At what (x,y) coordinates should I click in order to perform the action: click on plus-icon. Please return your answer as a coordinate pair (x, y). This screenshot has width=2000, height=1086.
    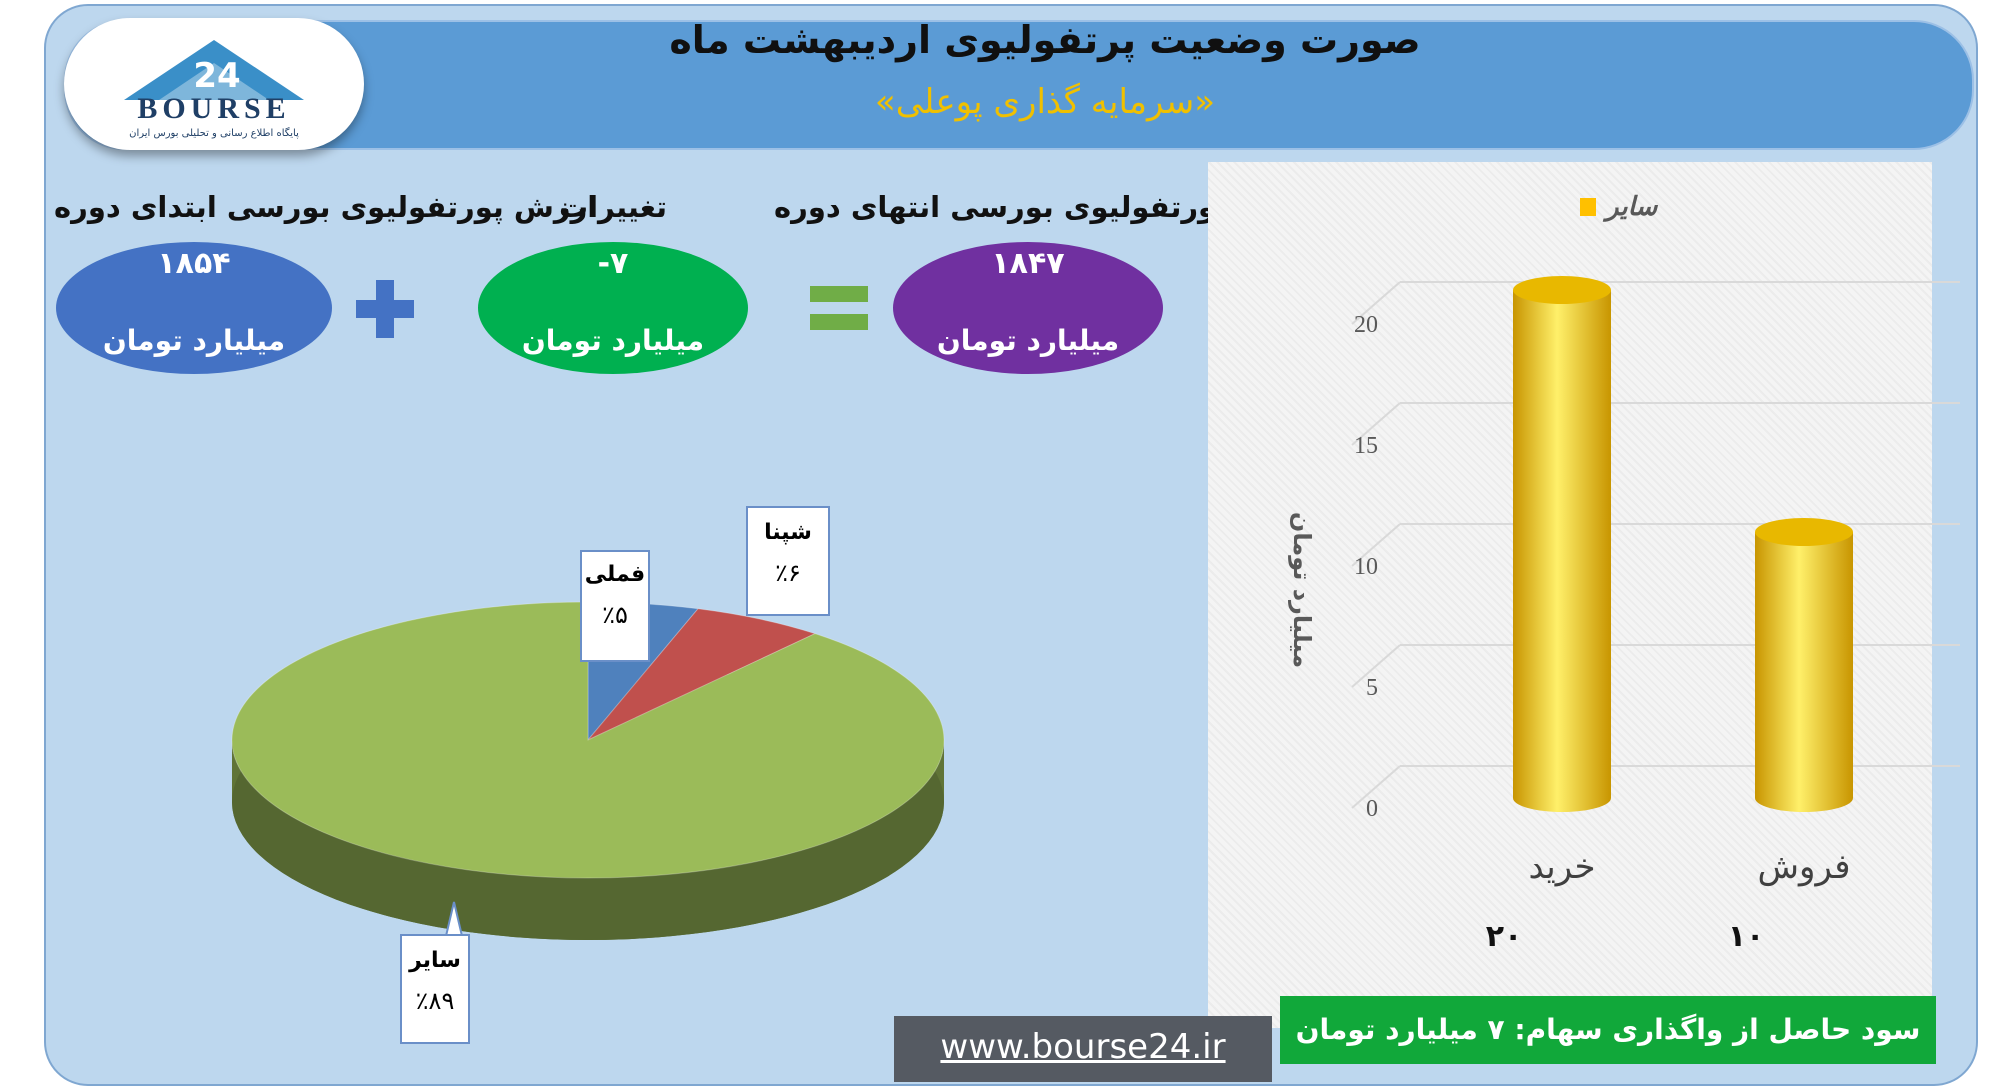
    Looking at the image, I should click on (385, 309).